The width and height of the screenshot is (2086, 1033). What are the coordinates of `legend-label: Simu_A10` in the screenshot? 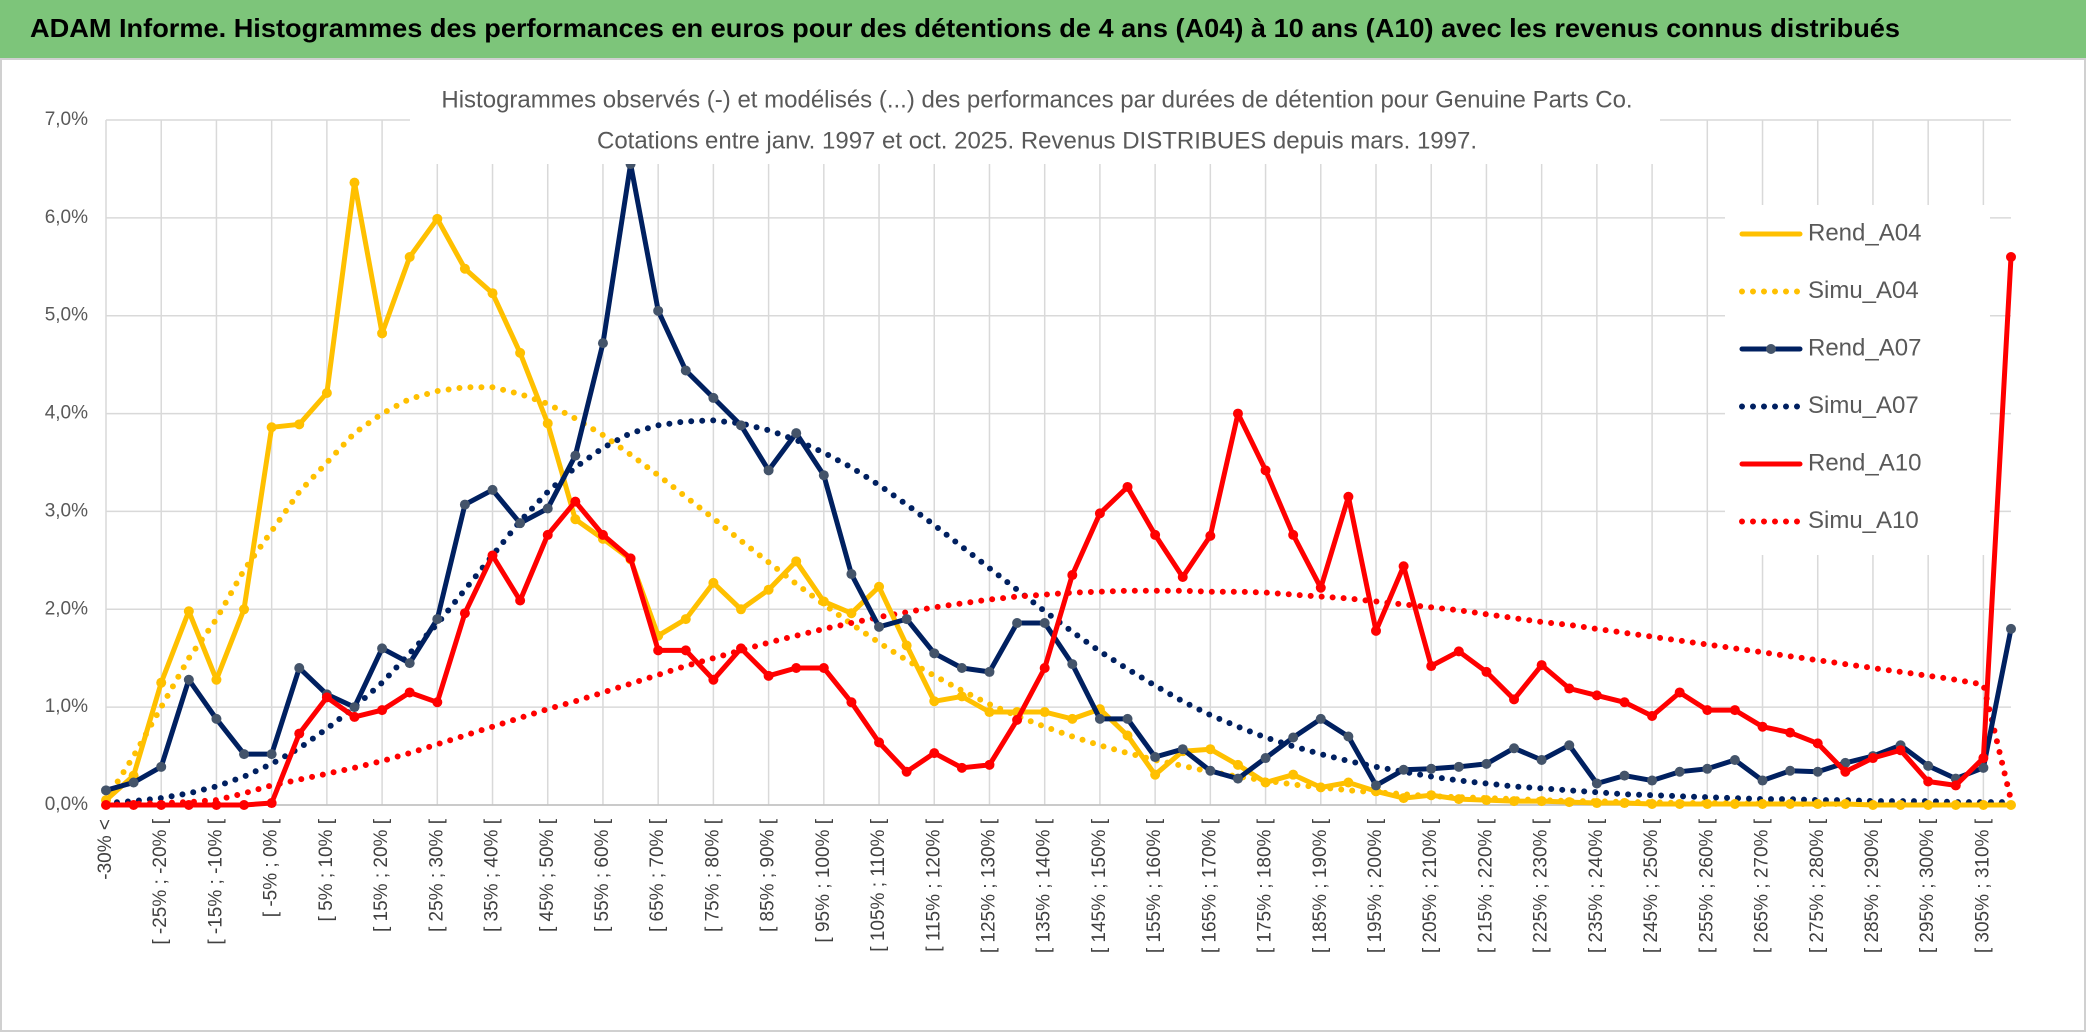 It's located at (1863, 520).